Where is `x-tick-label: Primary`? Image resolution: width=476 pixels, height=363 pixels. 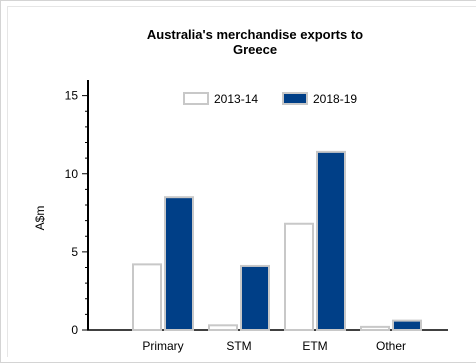
x-tick-label: Primary is located at coordinates (162, 346).